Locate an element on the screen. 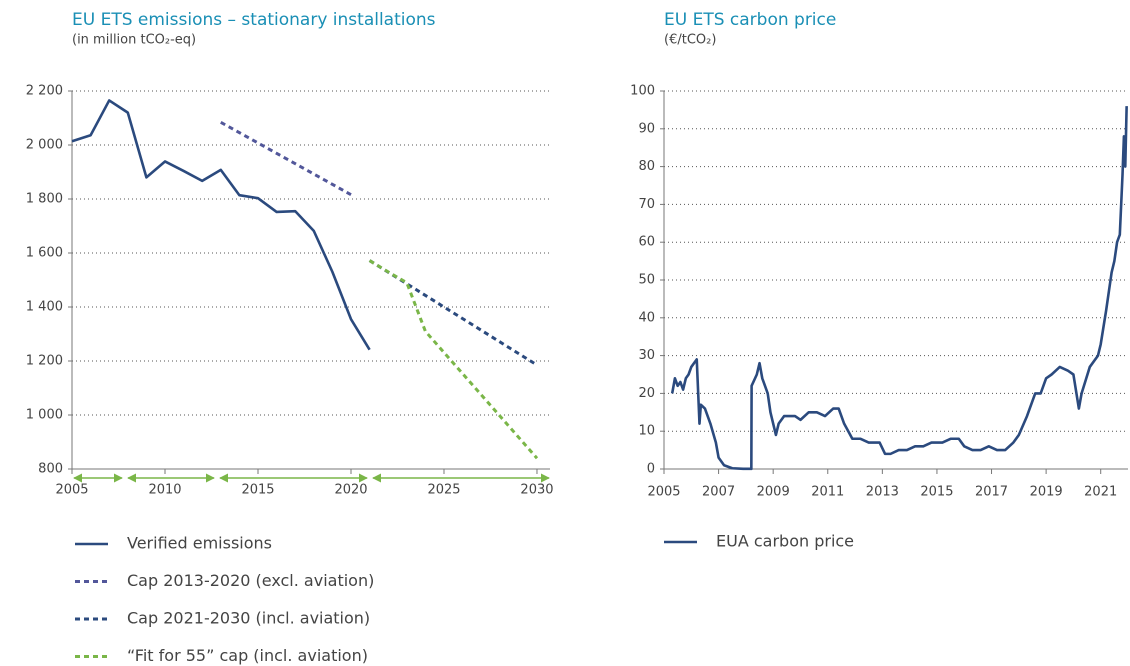 Image resolution: width=1130 pixels, height=666 pixels. x-tick-label: 2030 is located at coordinates (536, 490).